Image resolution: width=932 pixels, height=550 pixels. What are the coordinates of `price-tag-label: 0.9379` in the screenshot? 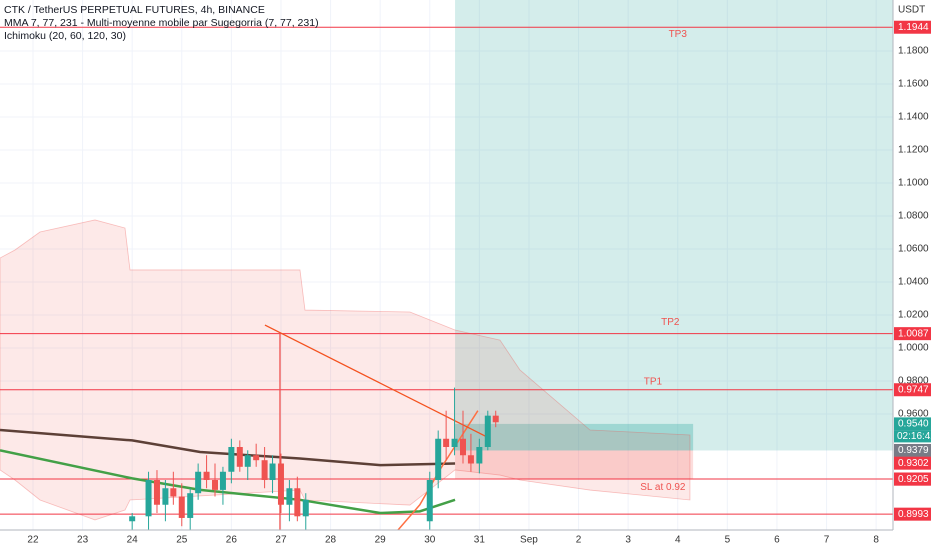 It's located at (913, 450).